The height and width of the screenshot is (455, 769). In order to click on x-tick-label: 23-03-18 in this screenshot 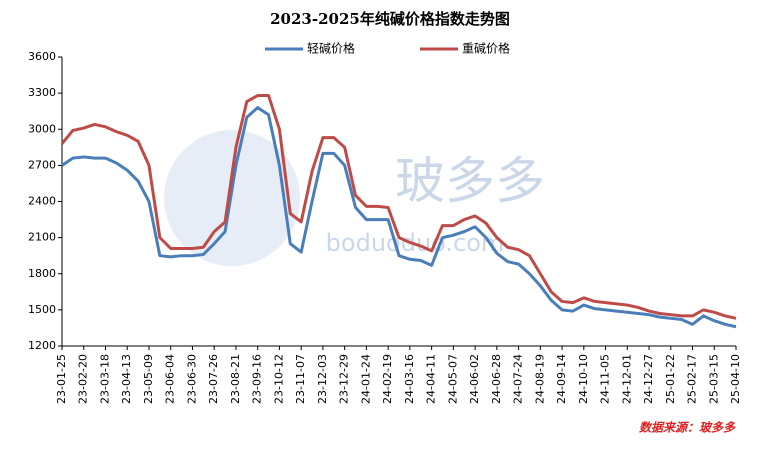, I will do `click(104, 379)`.